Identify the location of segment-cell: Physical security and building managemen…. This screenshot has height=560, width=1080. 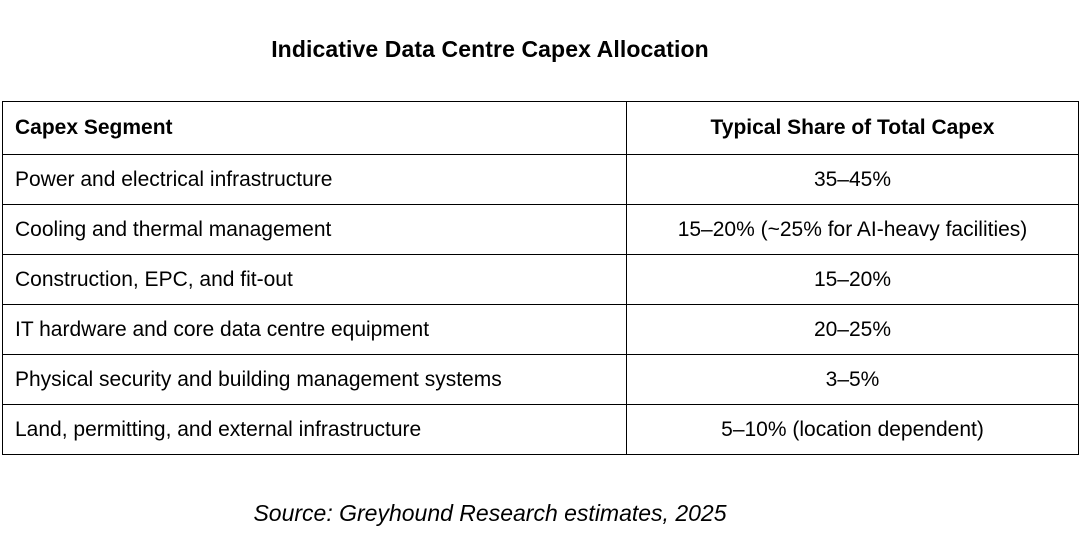
(314, 379).